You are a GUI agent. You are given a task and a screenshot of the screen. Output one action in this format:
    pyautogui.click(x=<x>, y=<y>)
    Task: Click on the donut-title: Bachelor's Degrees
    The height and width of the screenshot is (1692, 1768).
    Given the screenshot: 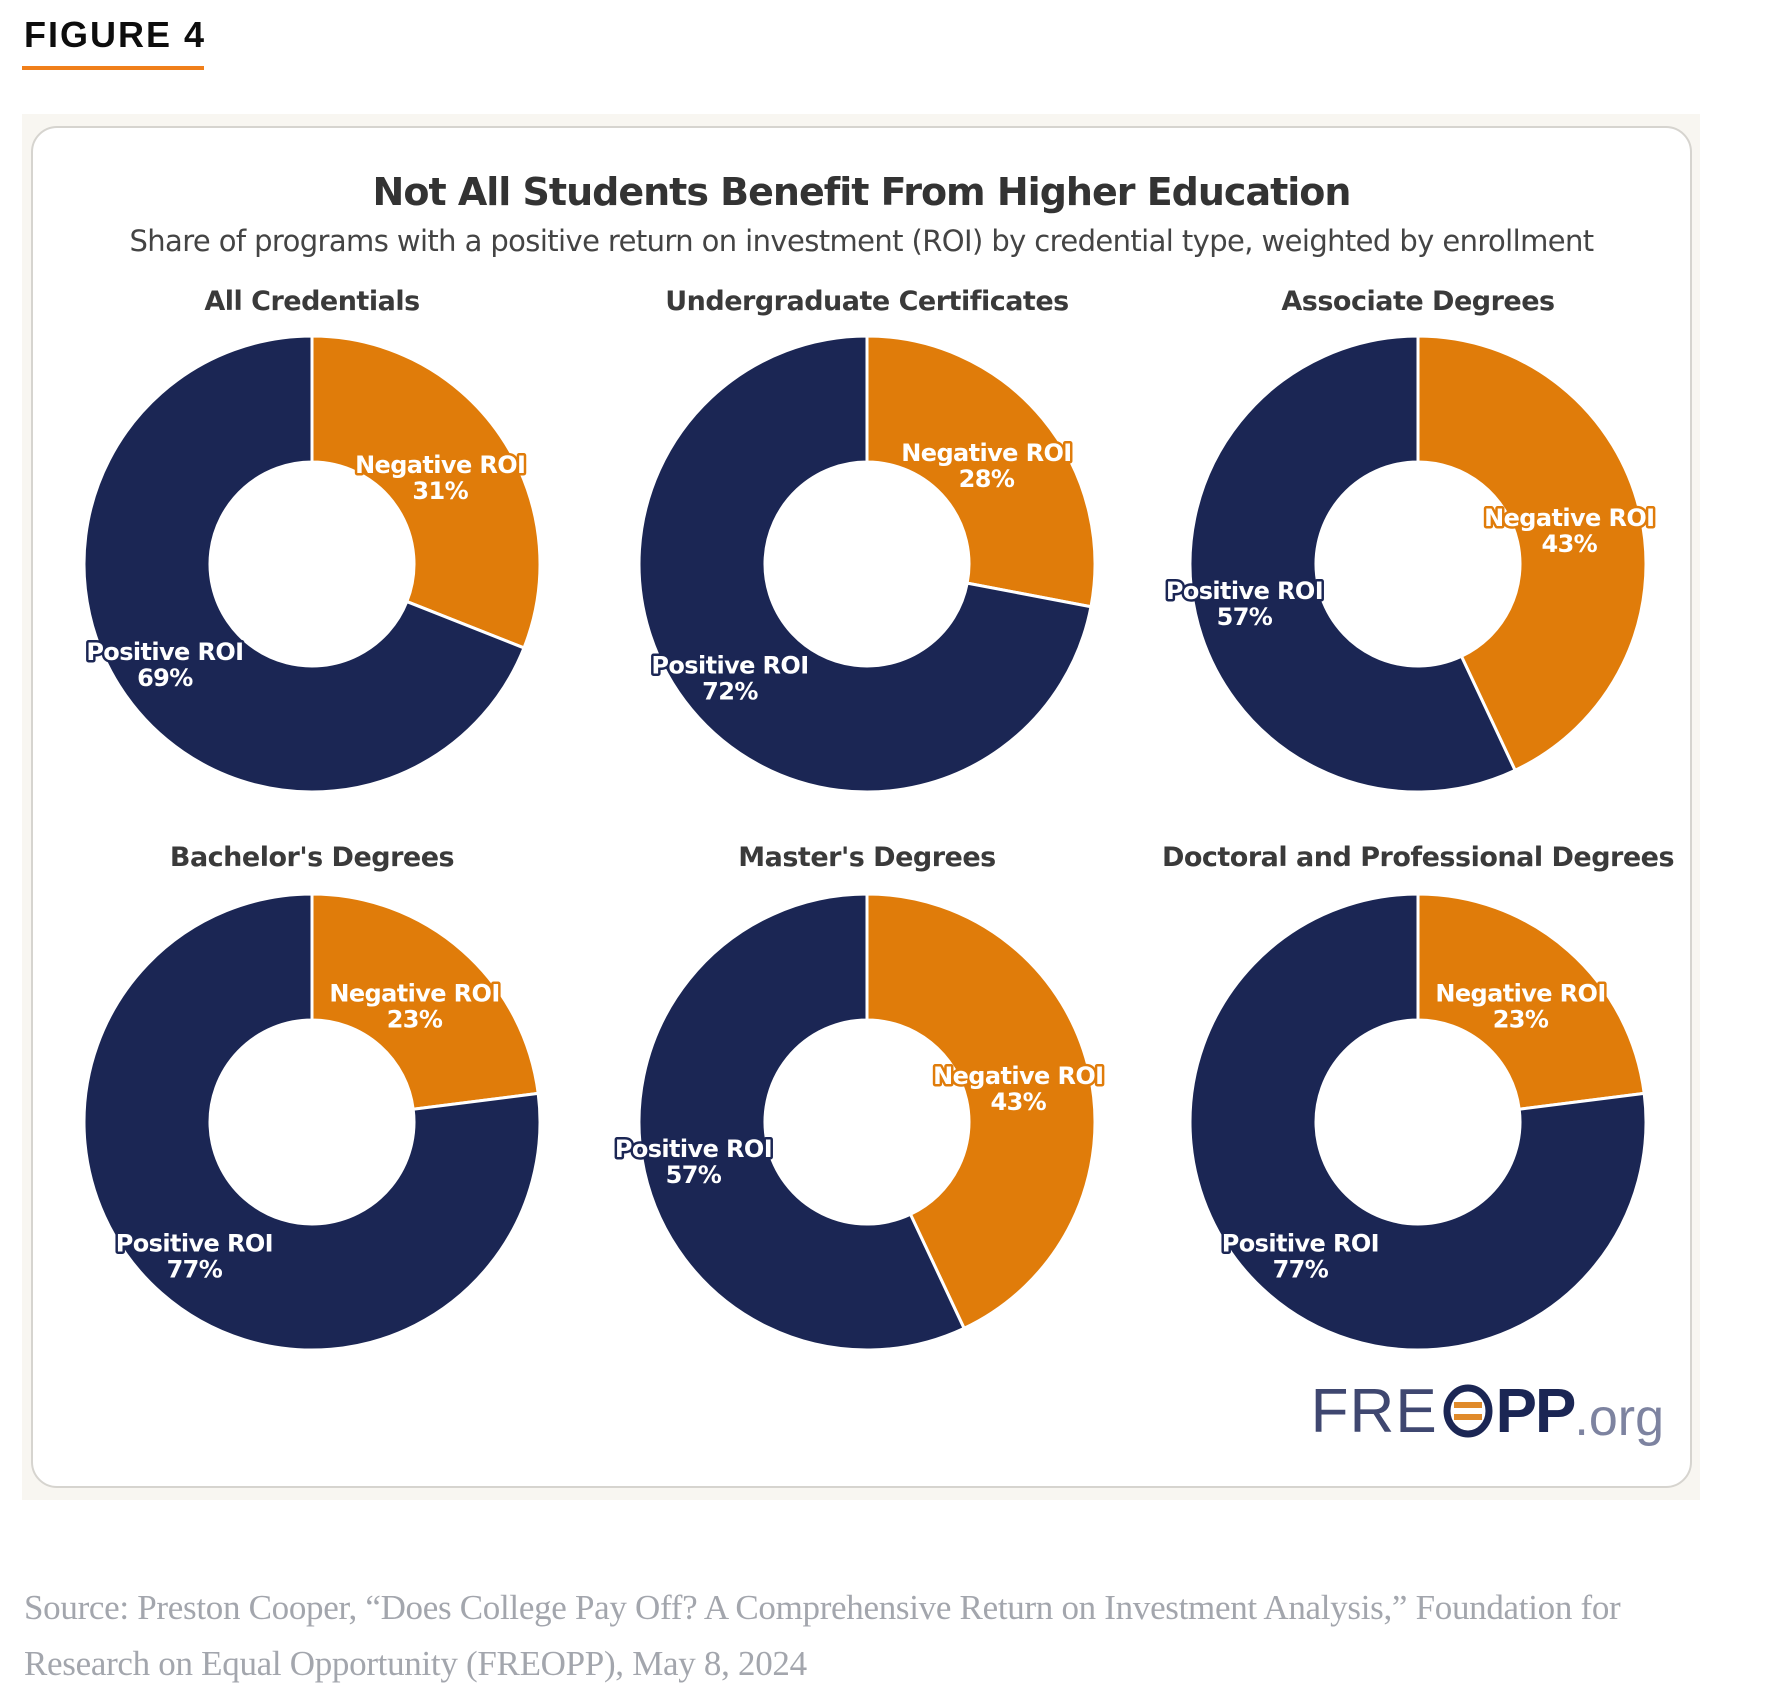 What is the action you would take?
    pyautogui.click(x=312, y=857)
    